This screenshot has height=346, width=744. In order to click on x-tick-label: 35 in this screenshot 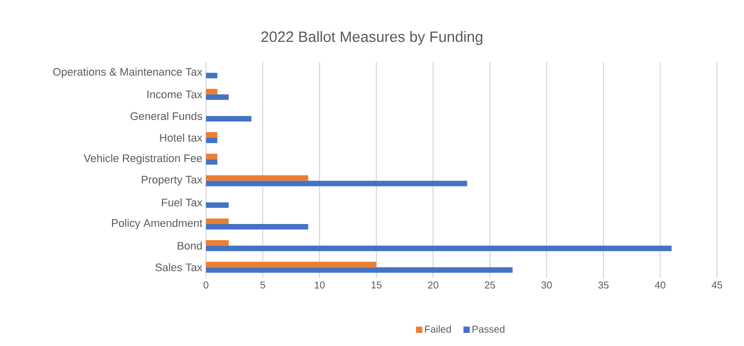, I will do `click(603, 285)`.